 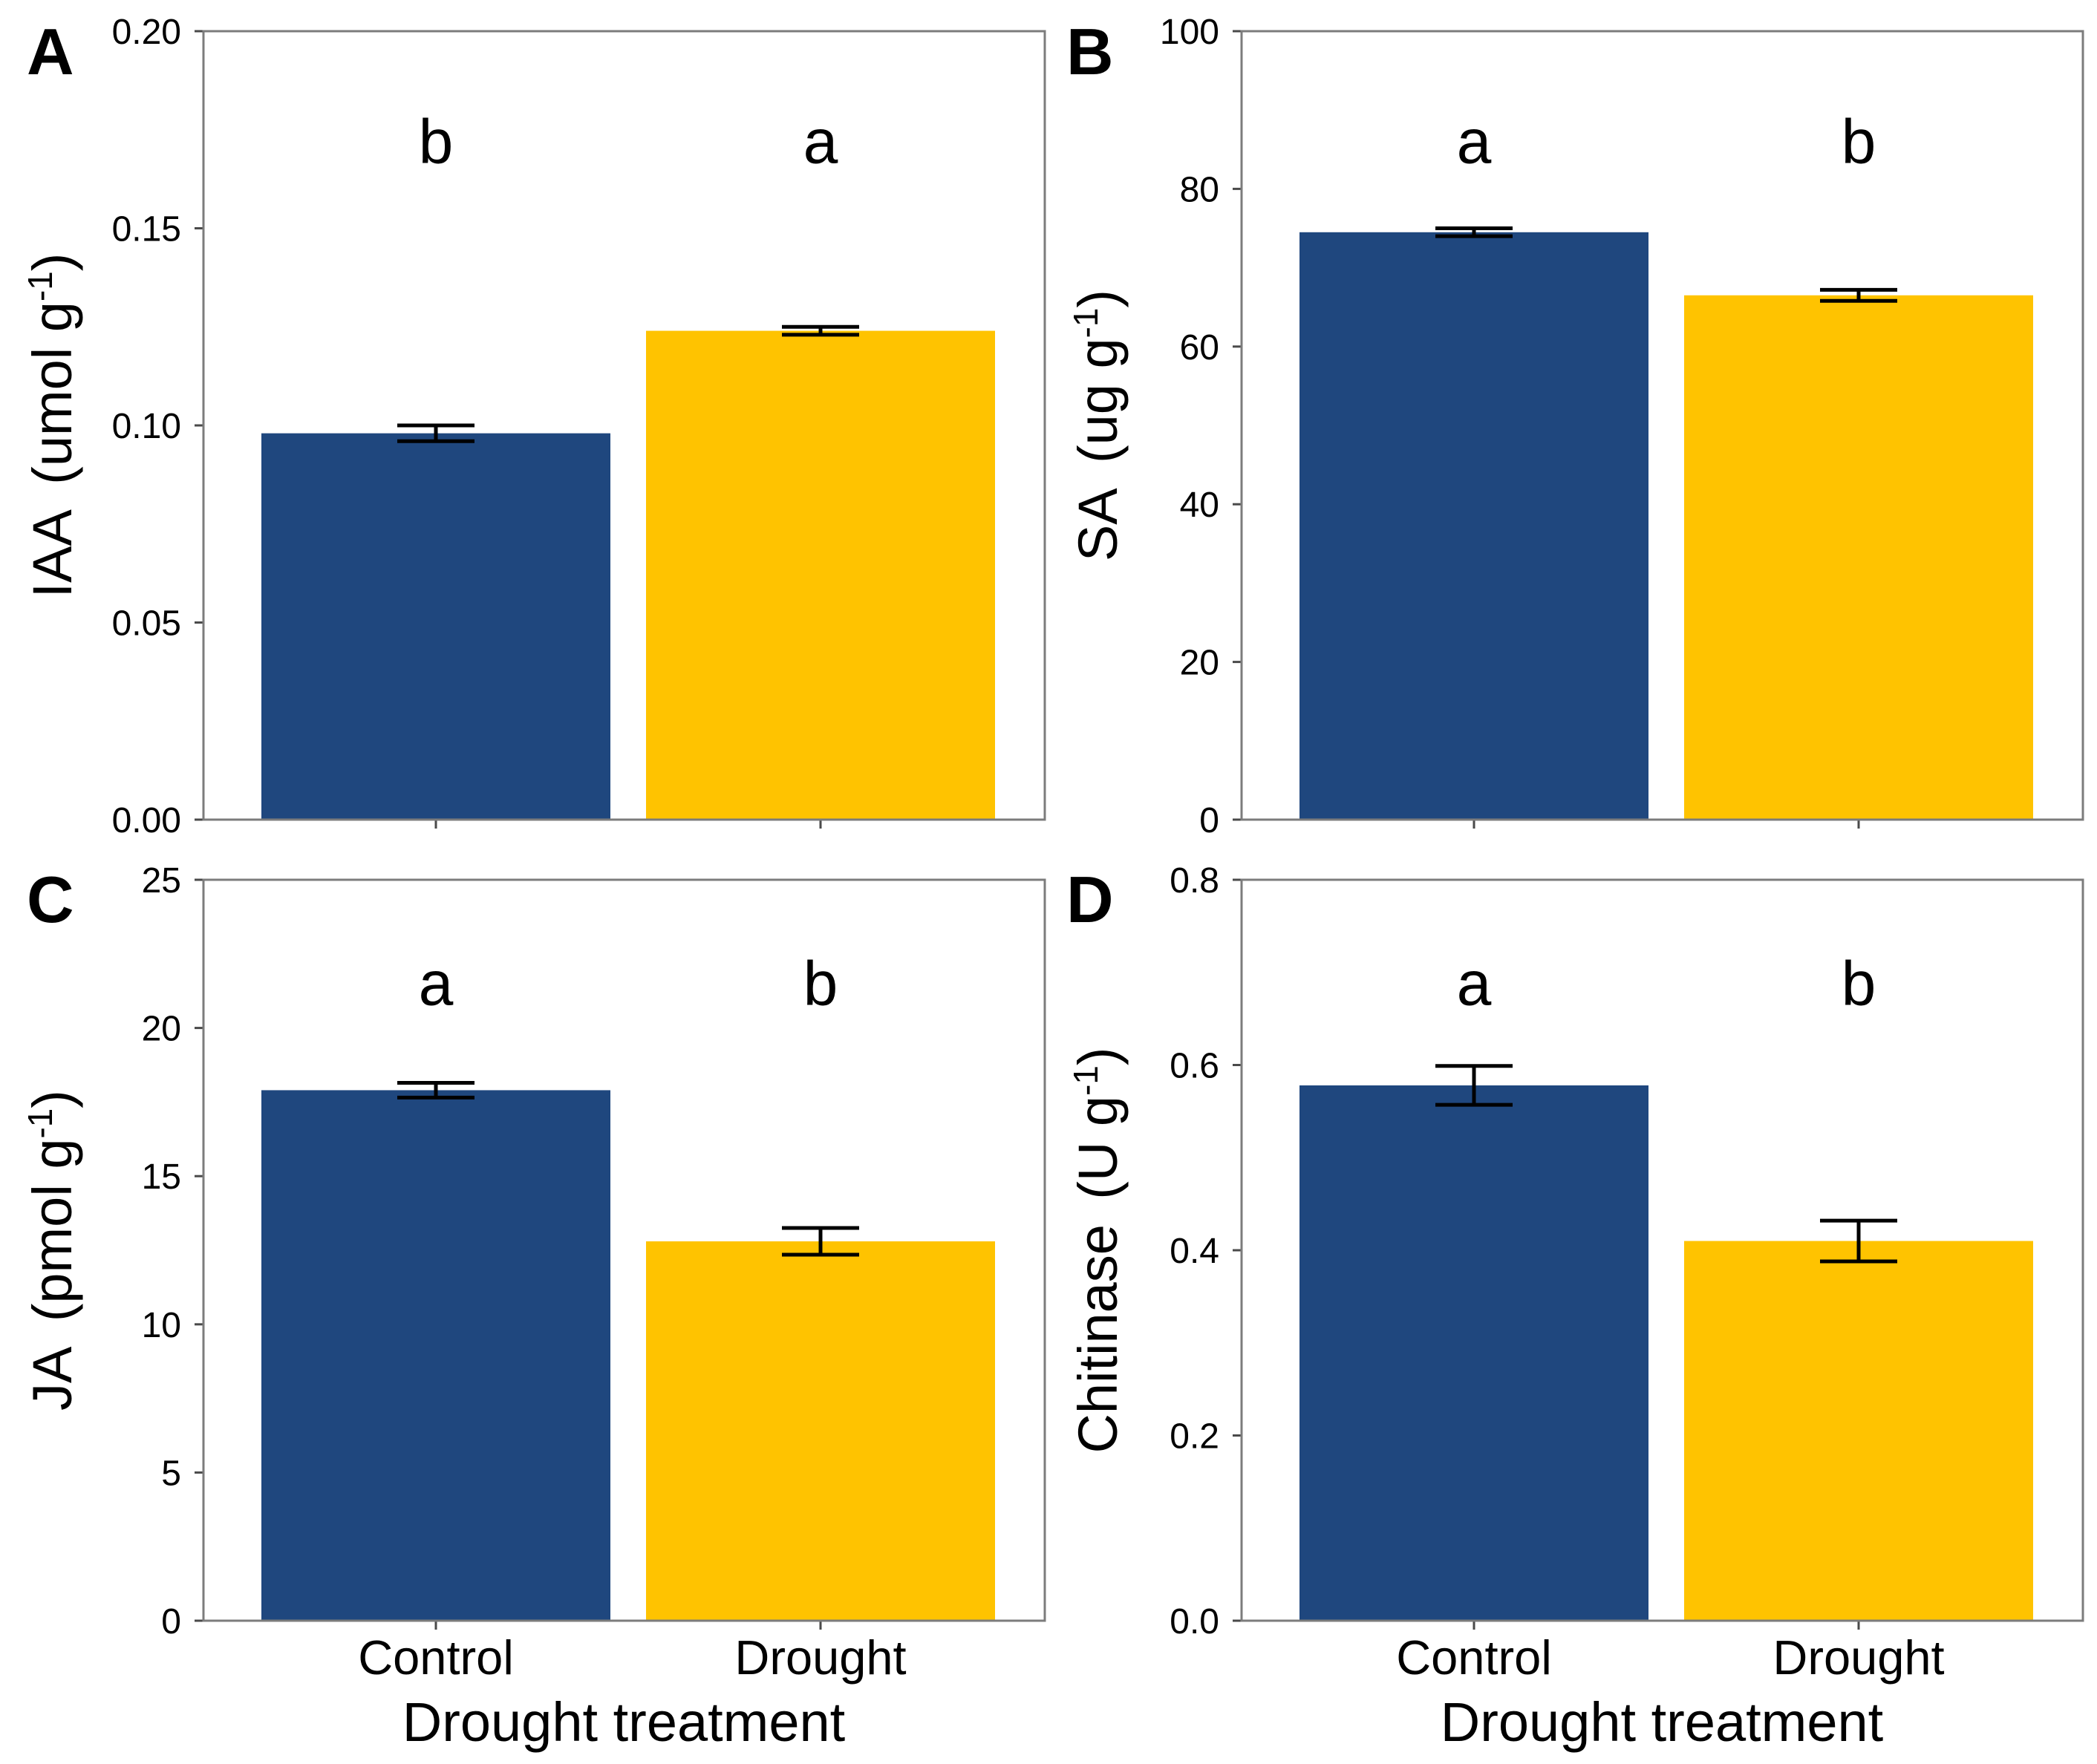 What do you see at coordinates (624, 1722) in the screenshot?
I see `x-axis-title-left: Drought treatment` at bounding box center [624, 1722].